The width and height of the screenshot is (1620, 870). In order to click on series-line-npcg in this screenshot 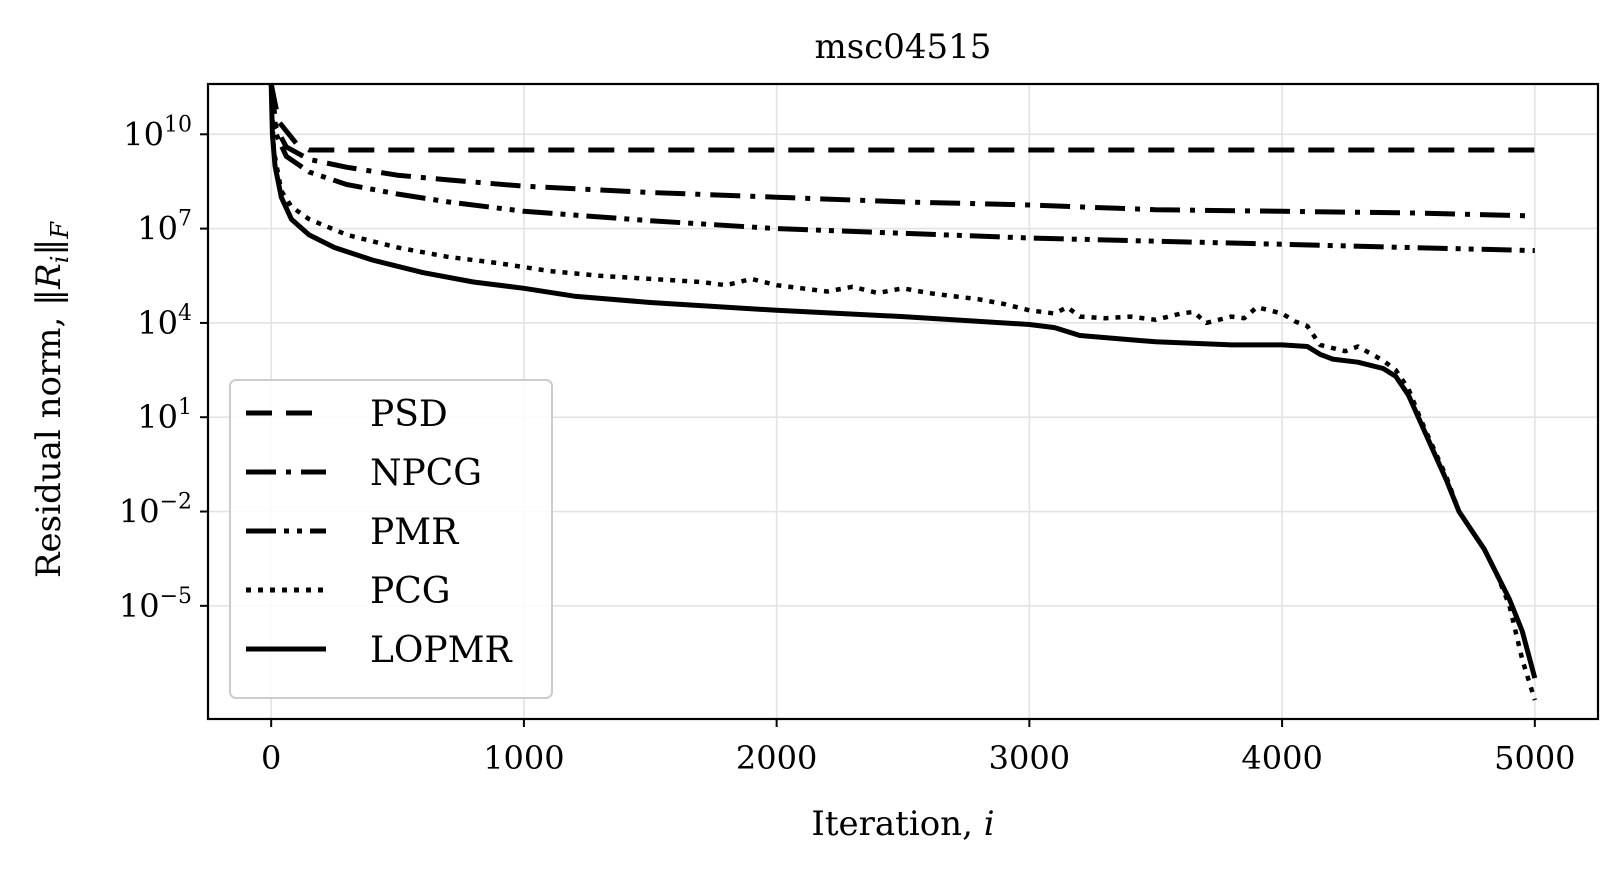, I will do `click(901, 151)`.